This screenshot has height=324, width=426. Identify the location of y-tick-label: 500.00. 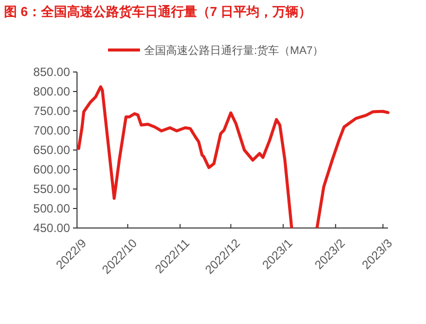
(51, 209).